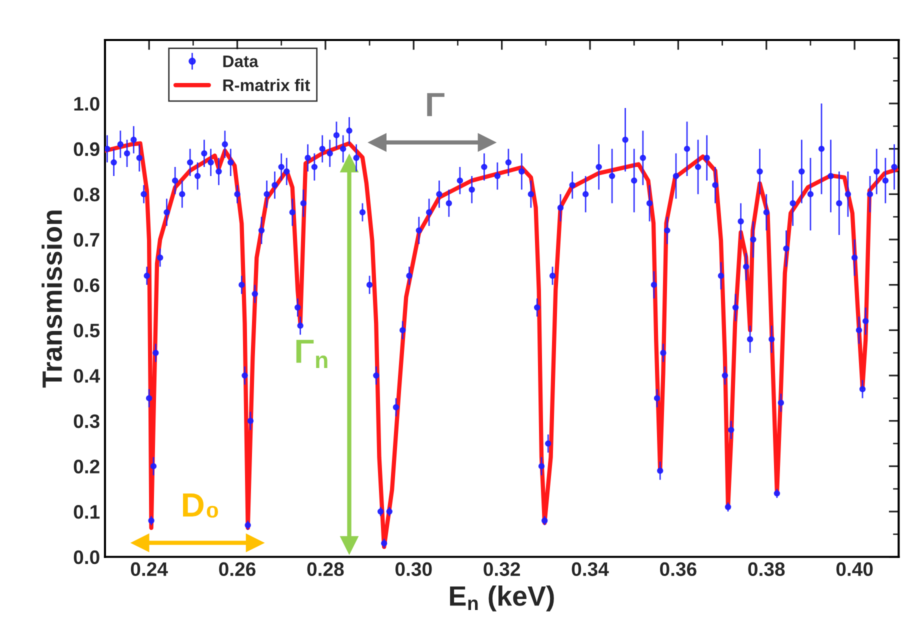 Image resolution: width=905 pixels, height=635 pixels. Describe the element at coordinates (87, 285) in the screenshot. I see `y-tick-label: 0.6` at that location.